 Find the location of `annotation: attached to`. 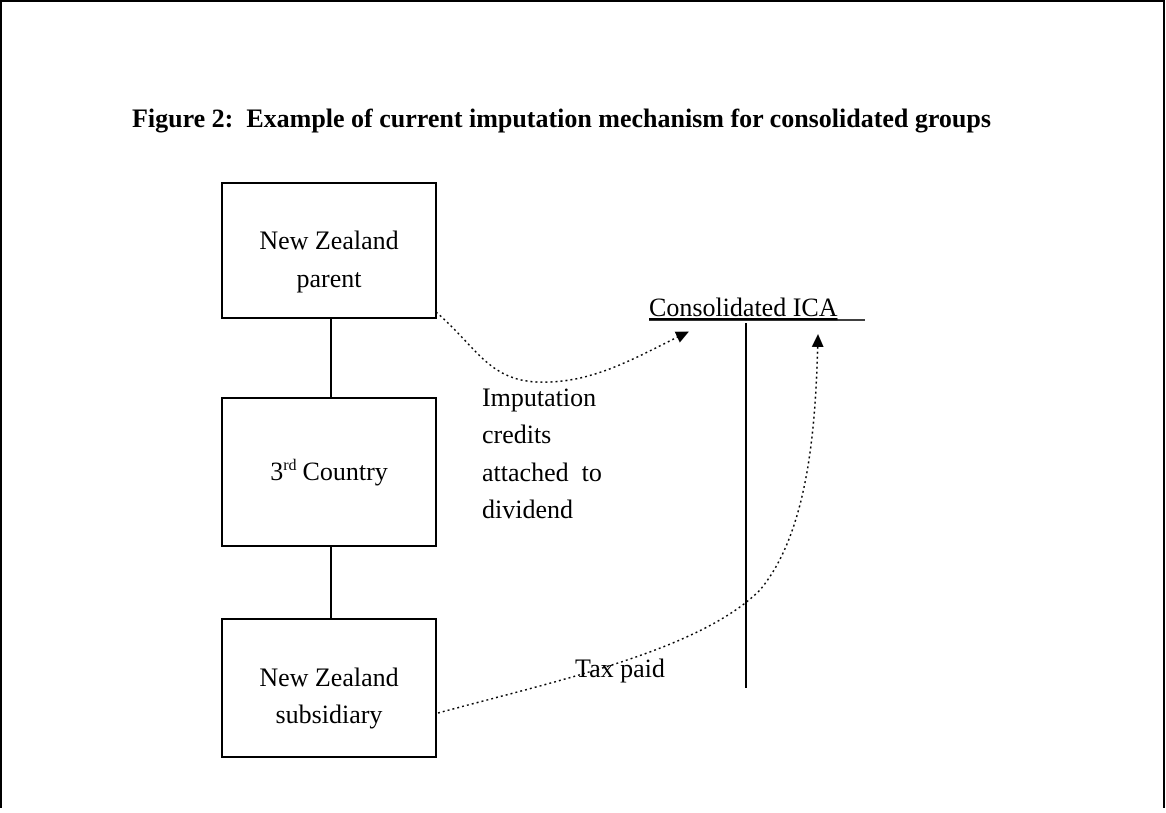

annotation: attached to is located at coordinates (542, 472).